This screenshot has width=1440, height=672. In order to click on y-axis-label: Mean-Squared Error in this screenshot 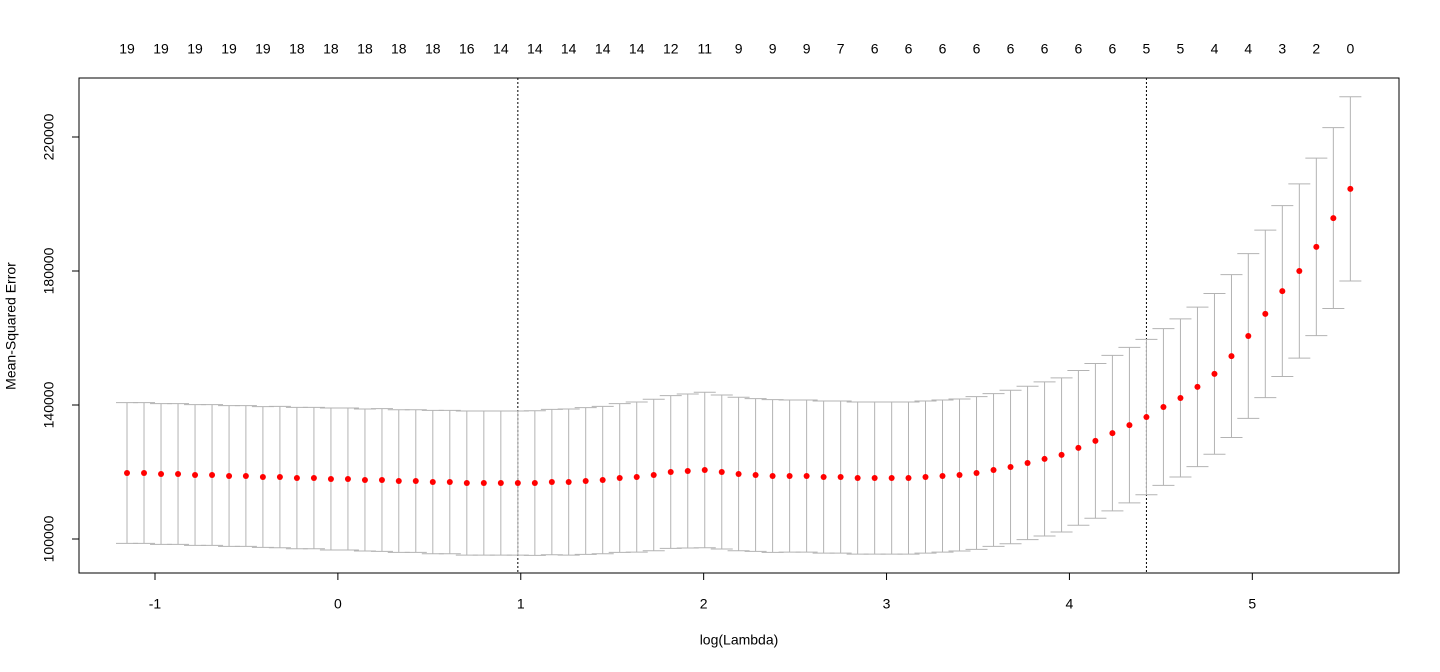, I will do `click(11, 326)`.